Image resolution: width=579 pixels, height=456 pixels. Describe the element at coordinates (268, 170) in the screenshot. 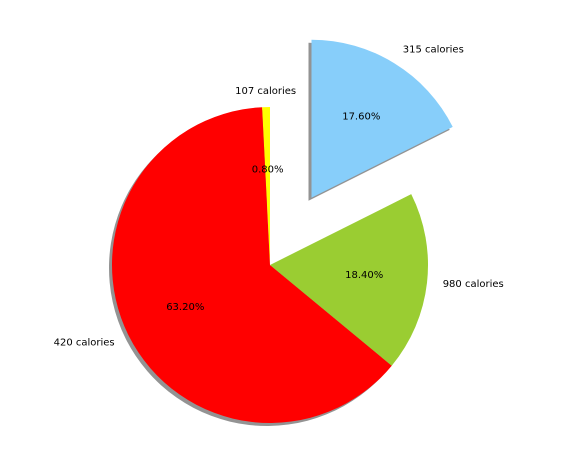

I see `slice-pct-label-107-calories: 0.80%` at that location.